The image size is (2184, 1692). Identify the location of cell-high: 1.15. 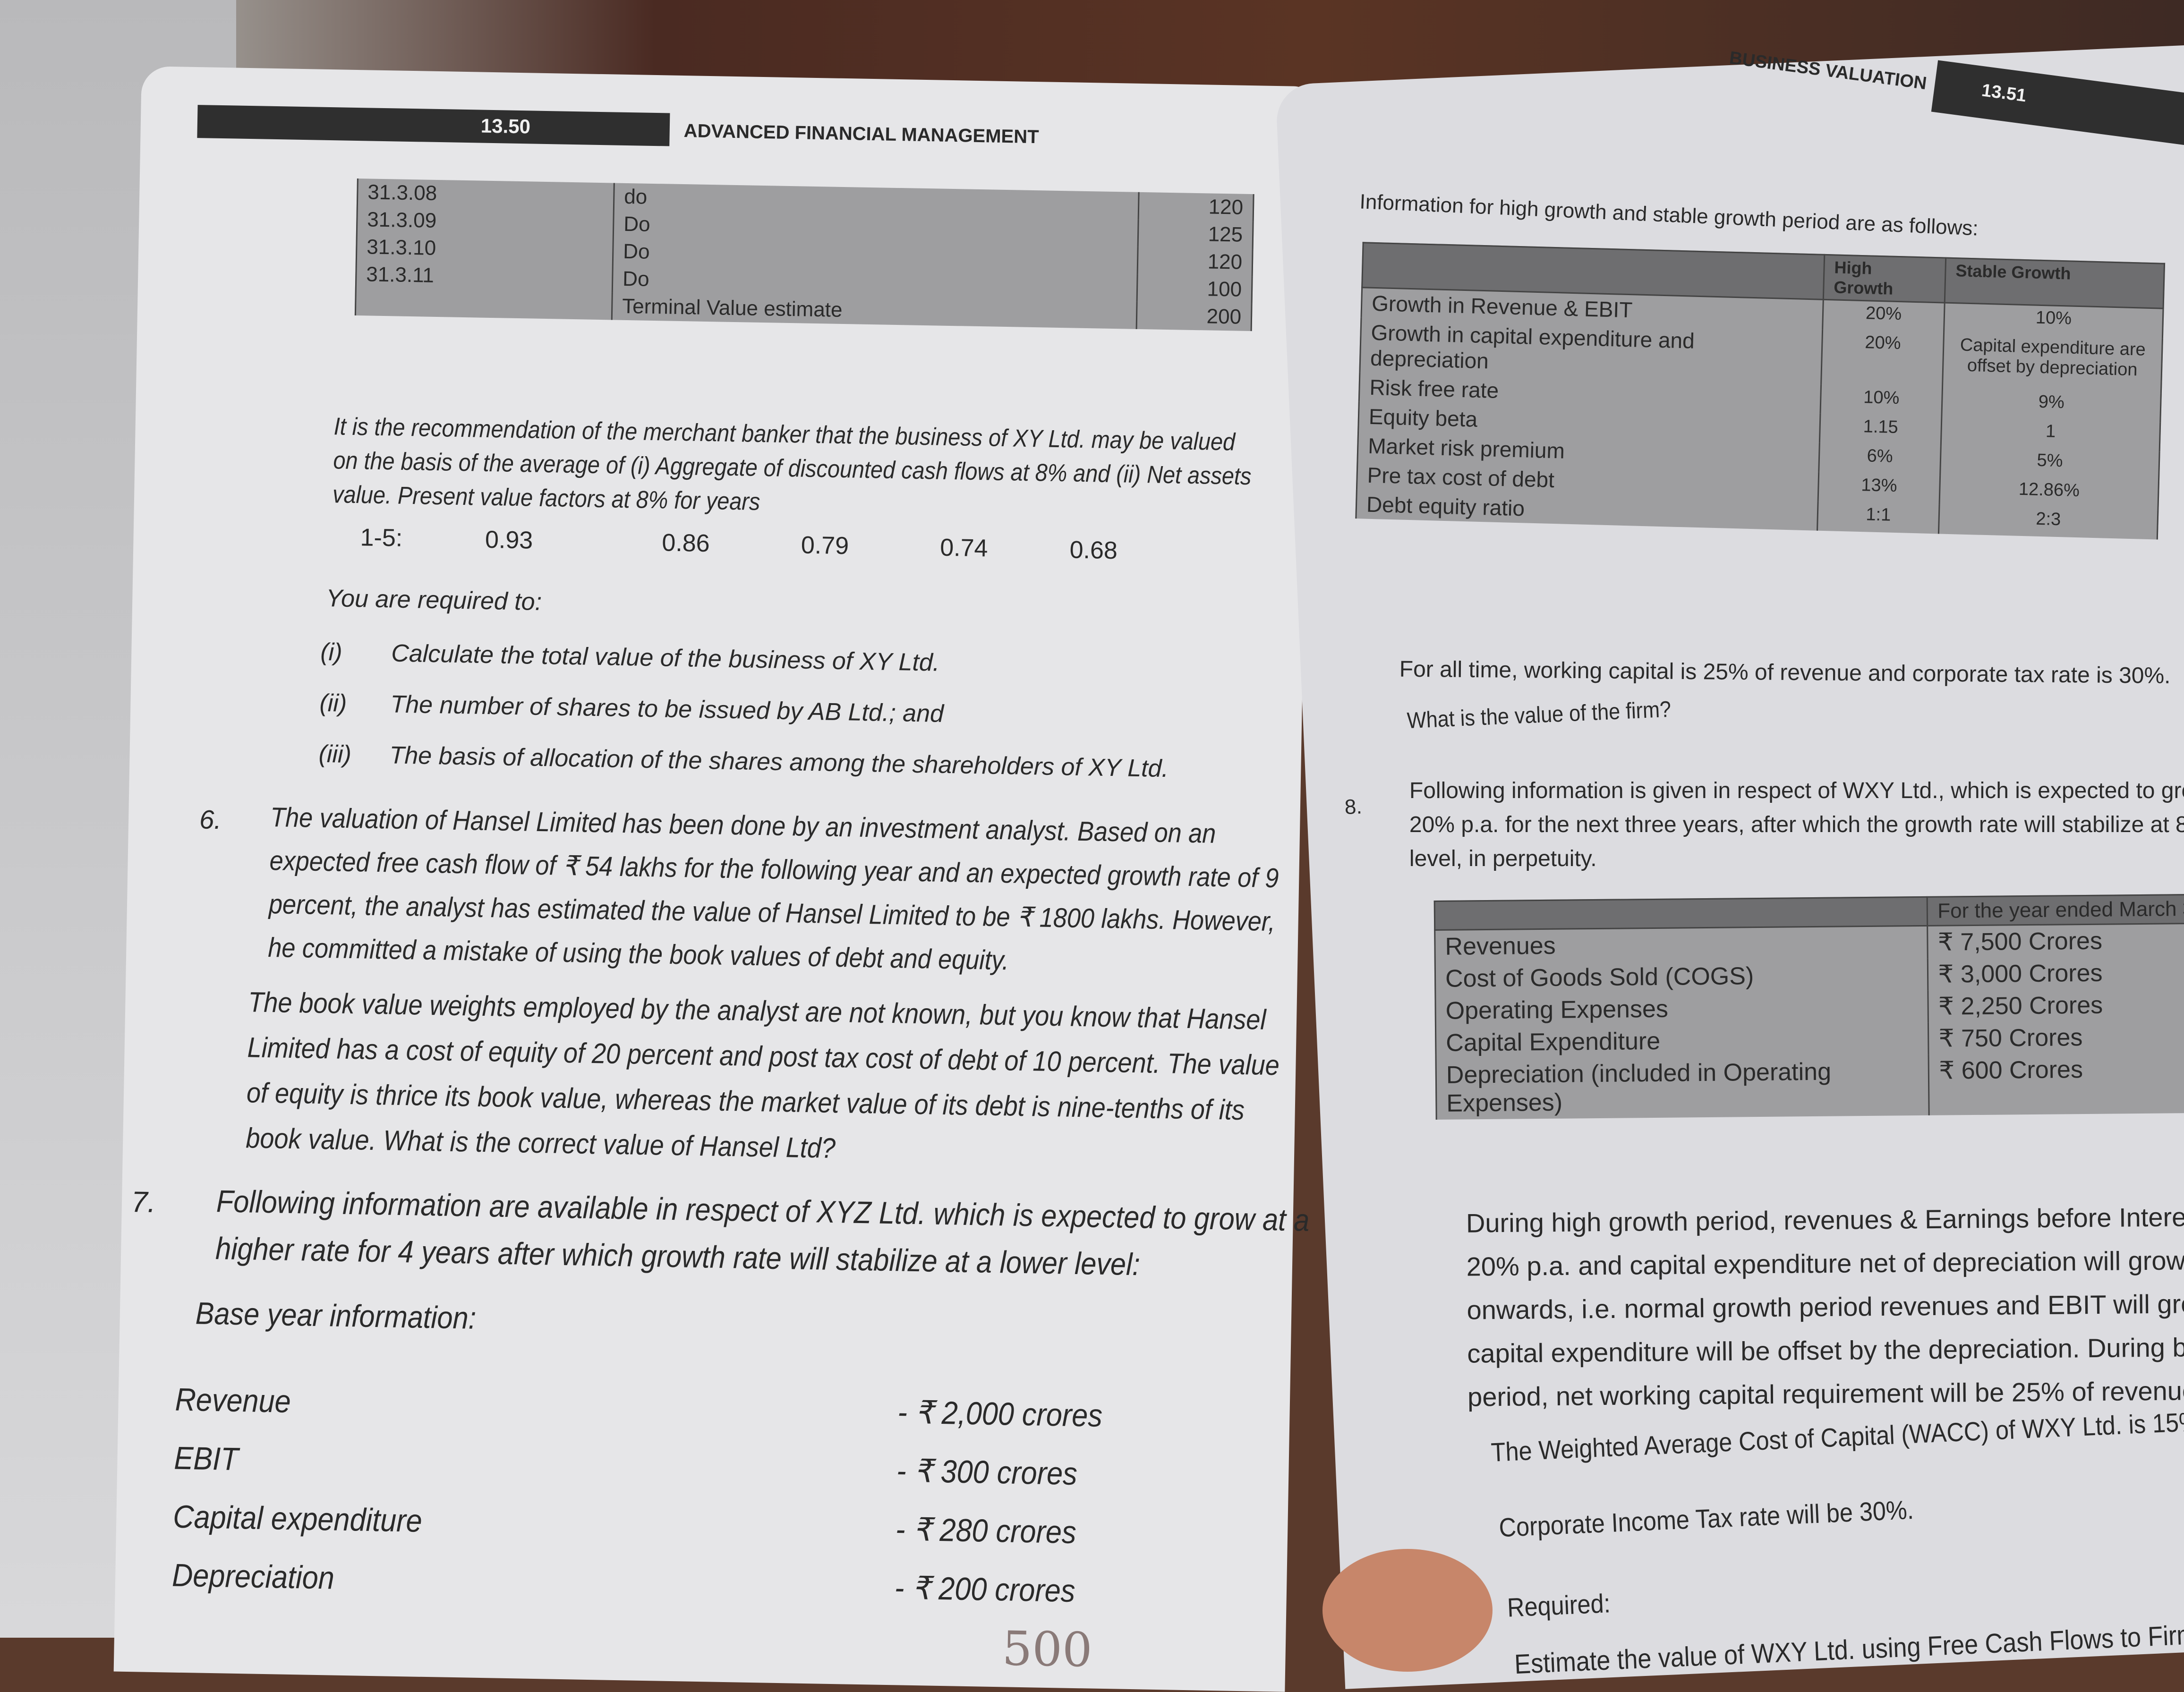
(1881, 429).